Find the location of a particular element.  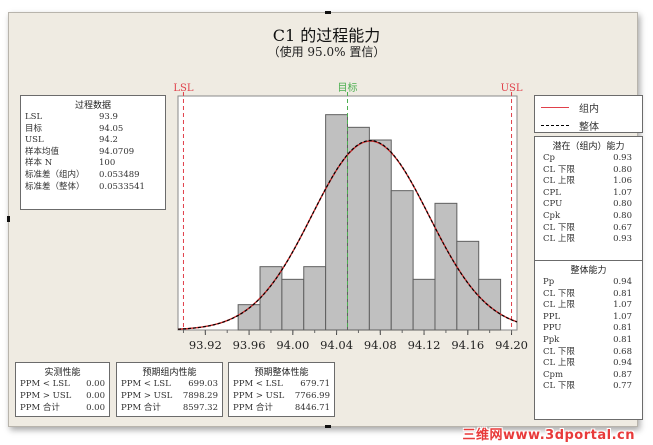

within-capability-row: CL 上限 0.93 is located at coordinates (588, 240).